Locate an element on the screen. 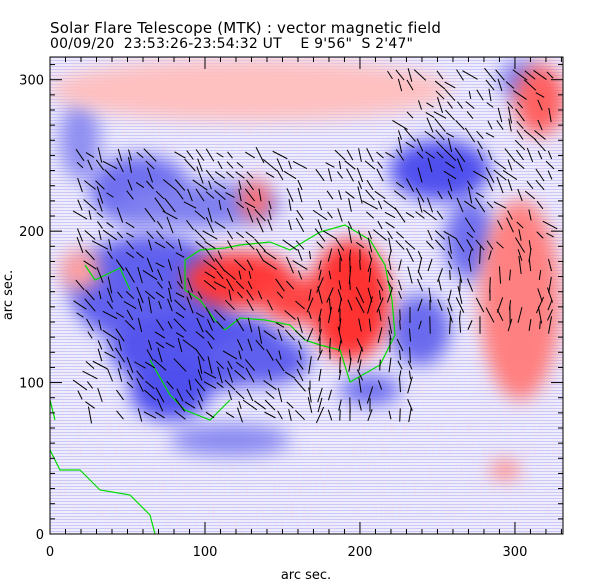 The image size is (612, 585). y-axis-label: arc sec. is located at coordinates (8, 295).